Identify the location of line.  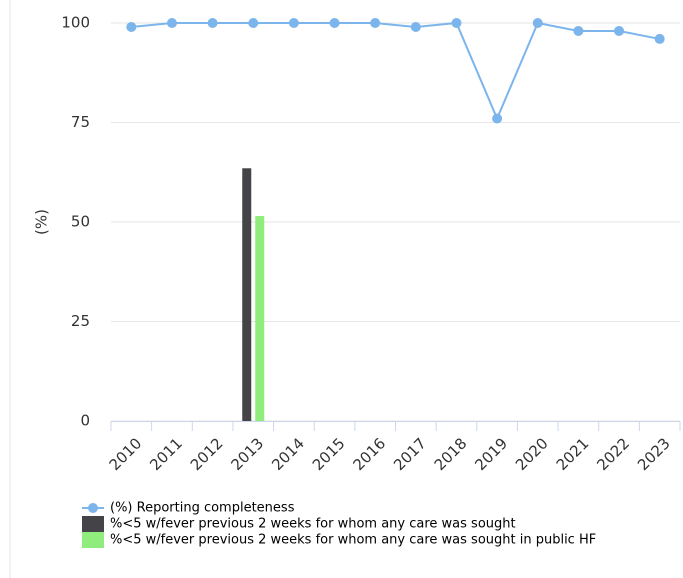
(395, 71).